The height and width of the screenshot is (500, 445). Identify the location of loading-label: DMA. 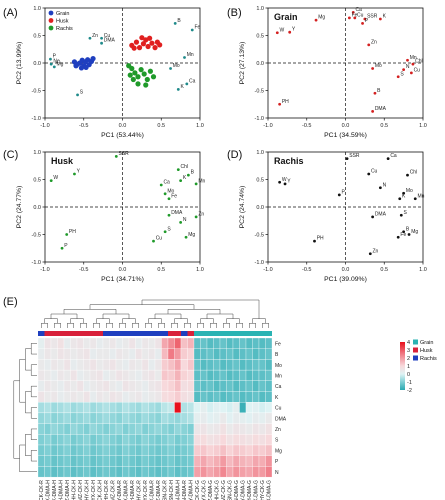
(381, 214).